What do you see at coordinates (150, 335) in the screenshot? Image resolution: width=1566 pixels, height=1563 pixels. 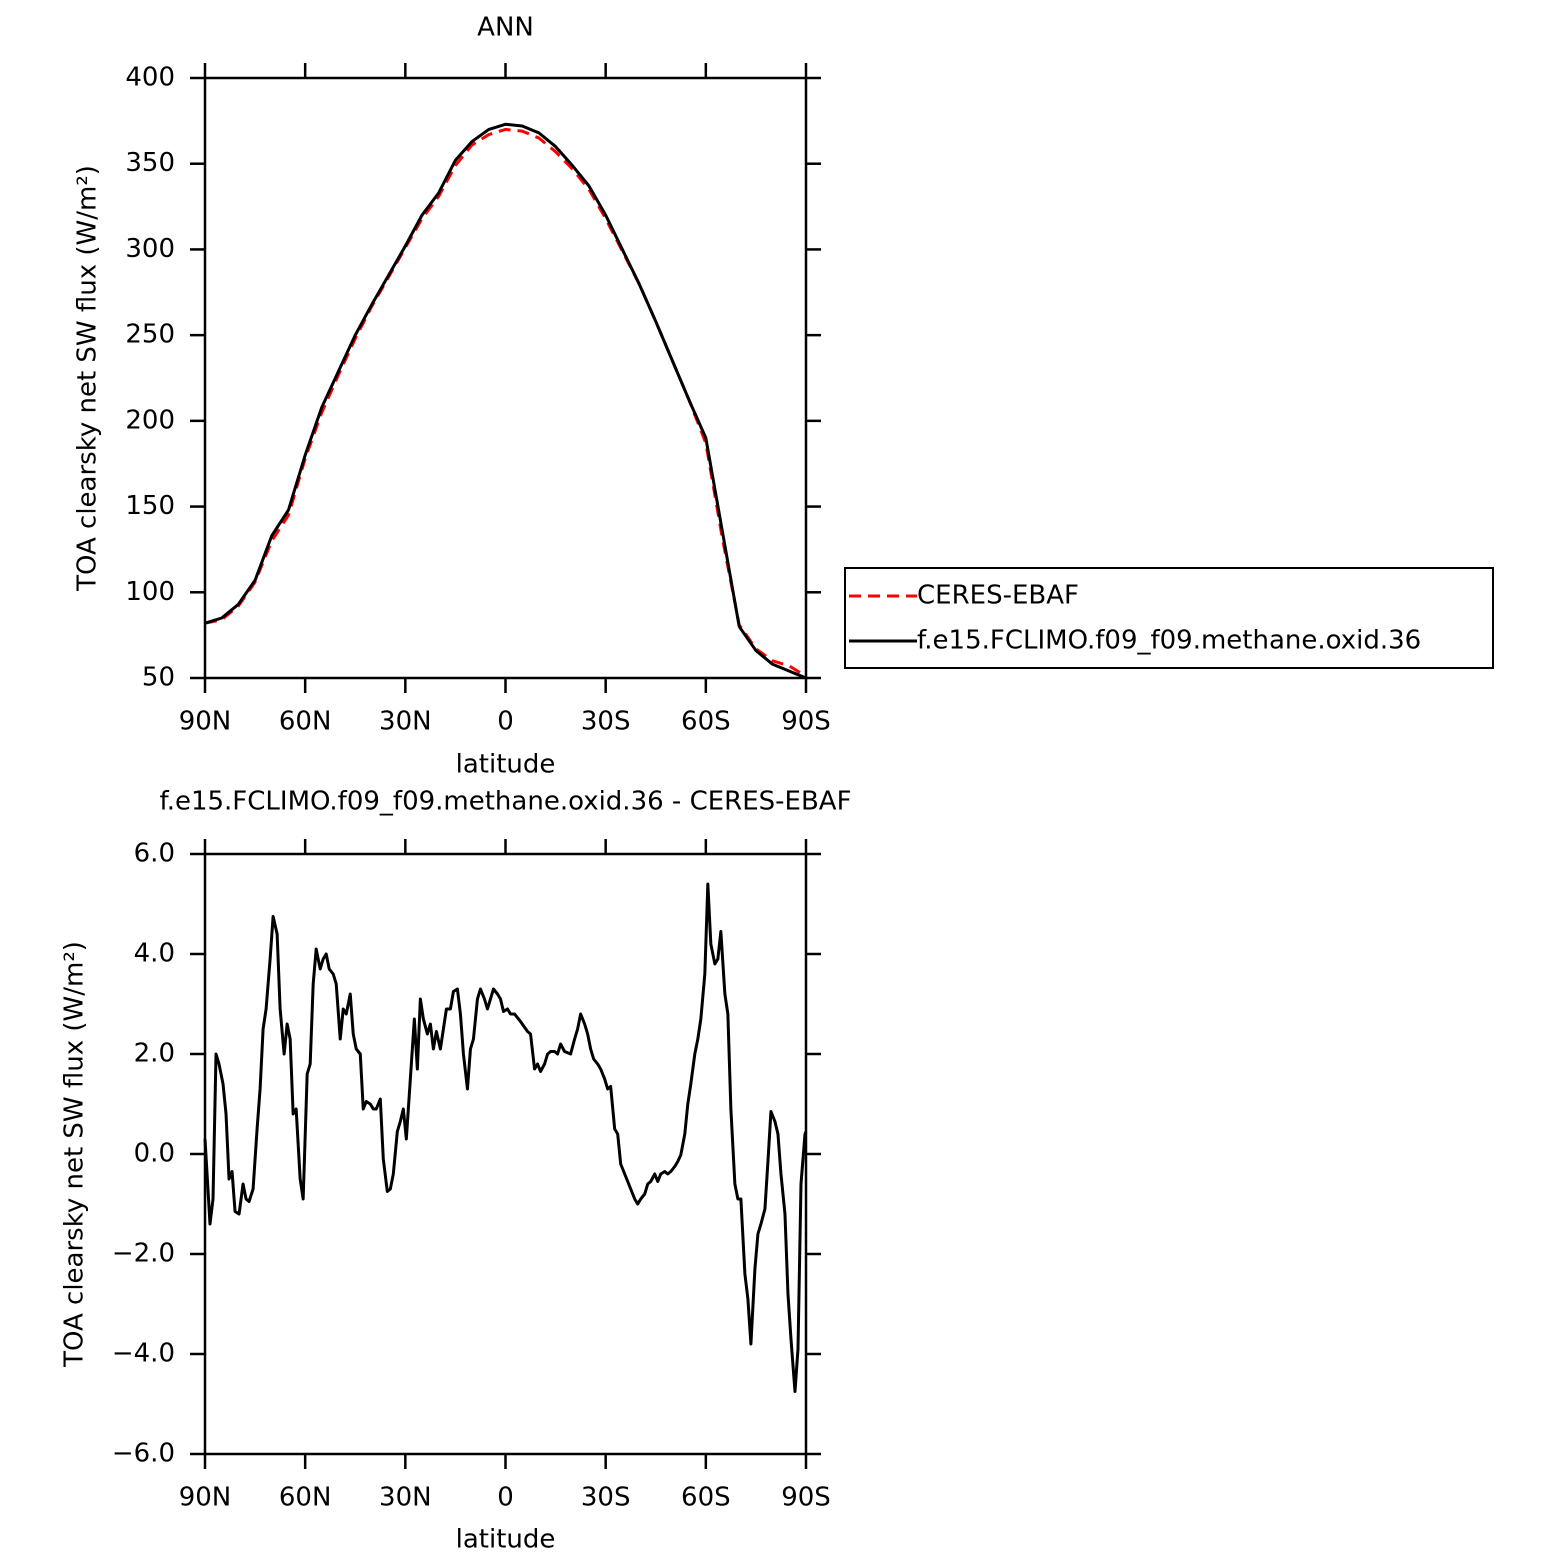 I see `y-tick-label: 250` at bounding box center [150, 335].